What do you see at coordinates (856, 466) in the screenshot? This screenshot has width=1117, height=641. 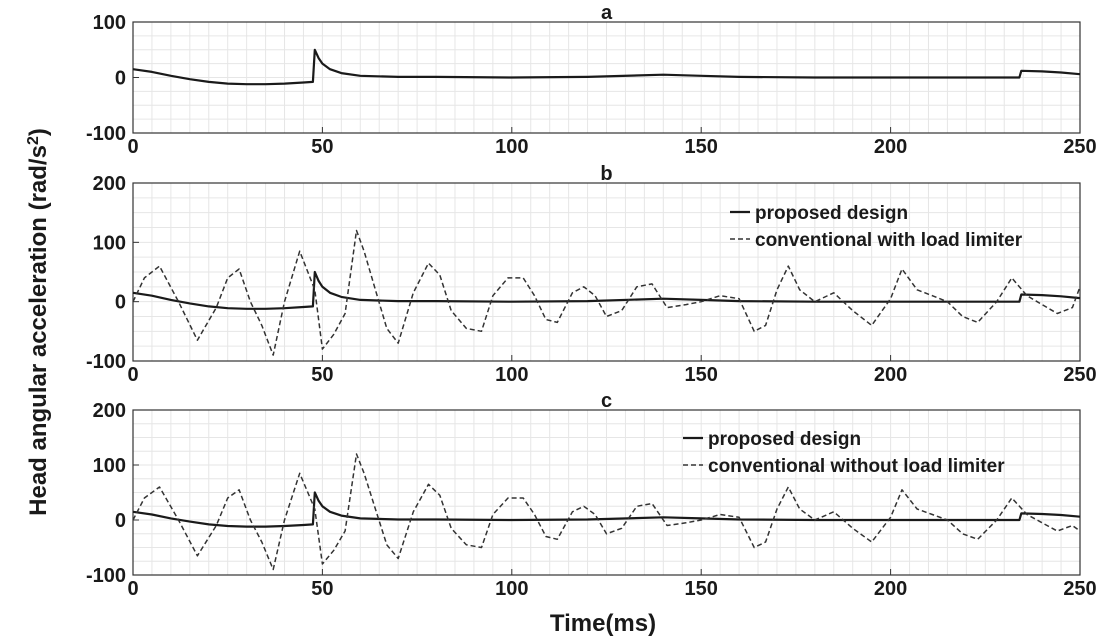 I see `legend-label: conventional without load limiter` at bounding box center [856, 466].